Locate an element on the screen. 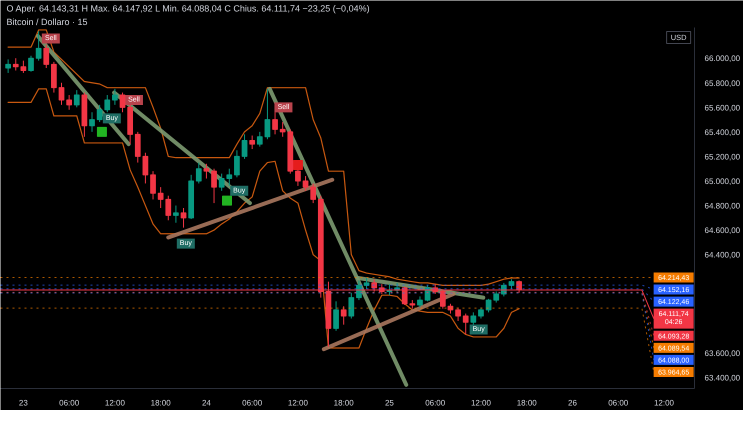  y-tick-label: 63.600,00 is located at coordinates (722, 353).